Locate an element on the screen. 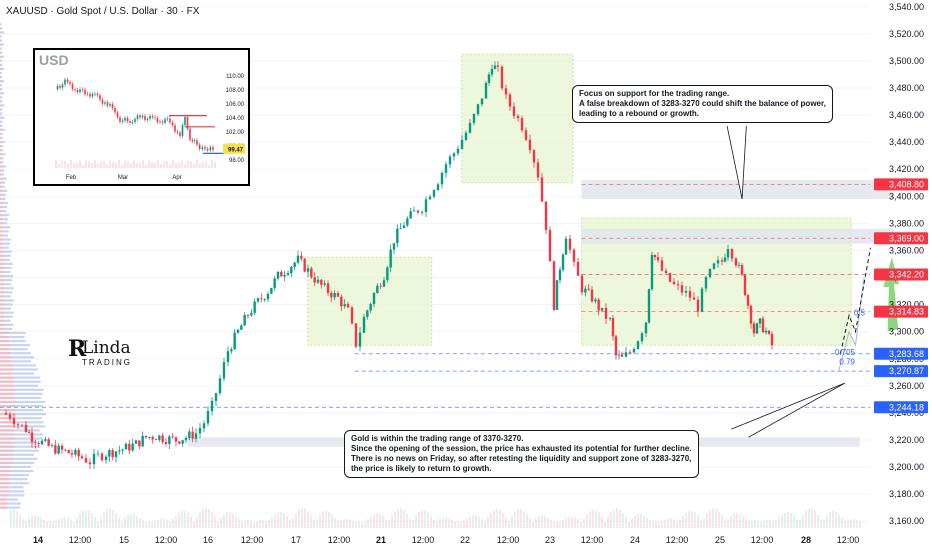 The height and width of the screenshot is (550, 932). inset-last-value: 99.47 is located at coordinates (236, 151).